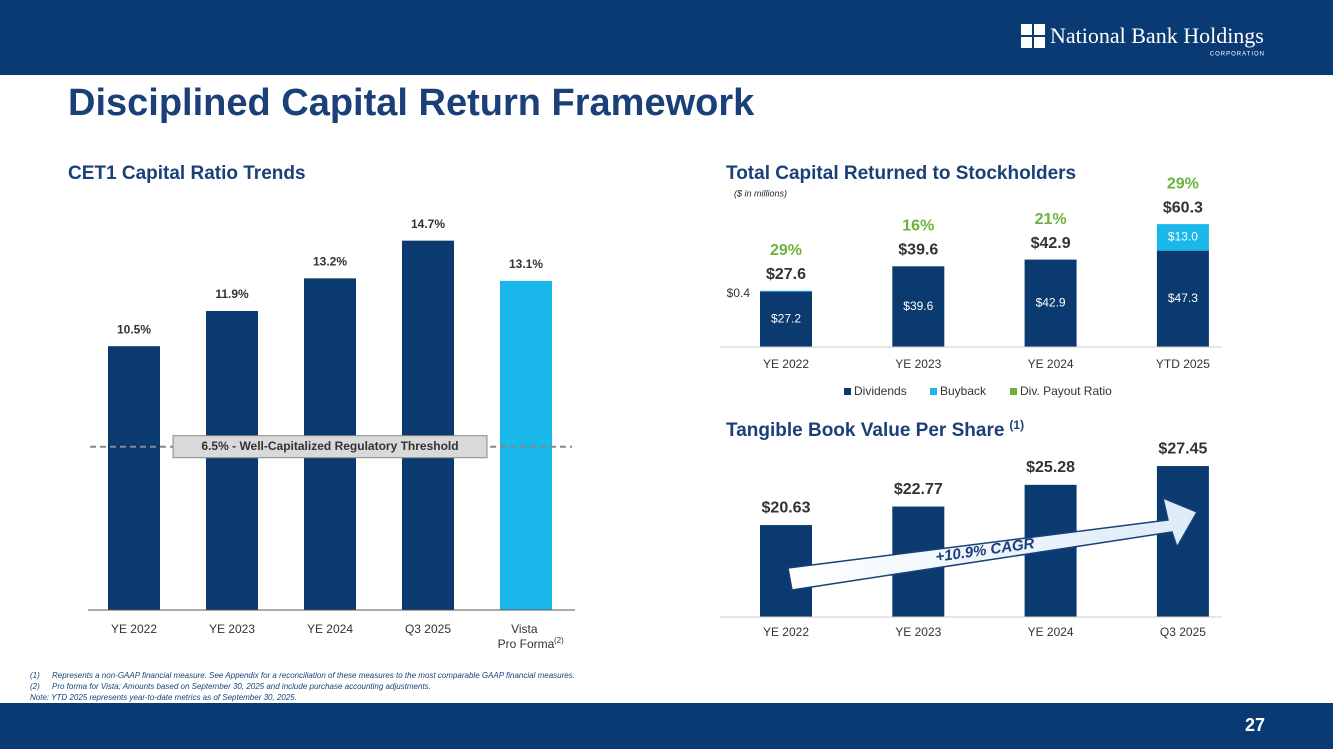 Image resolution: width=1333 pixels, height=749 pixels. I want to click on segment-label: $13.0, so click(1183, 237).